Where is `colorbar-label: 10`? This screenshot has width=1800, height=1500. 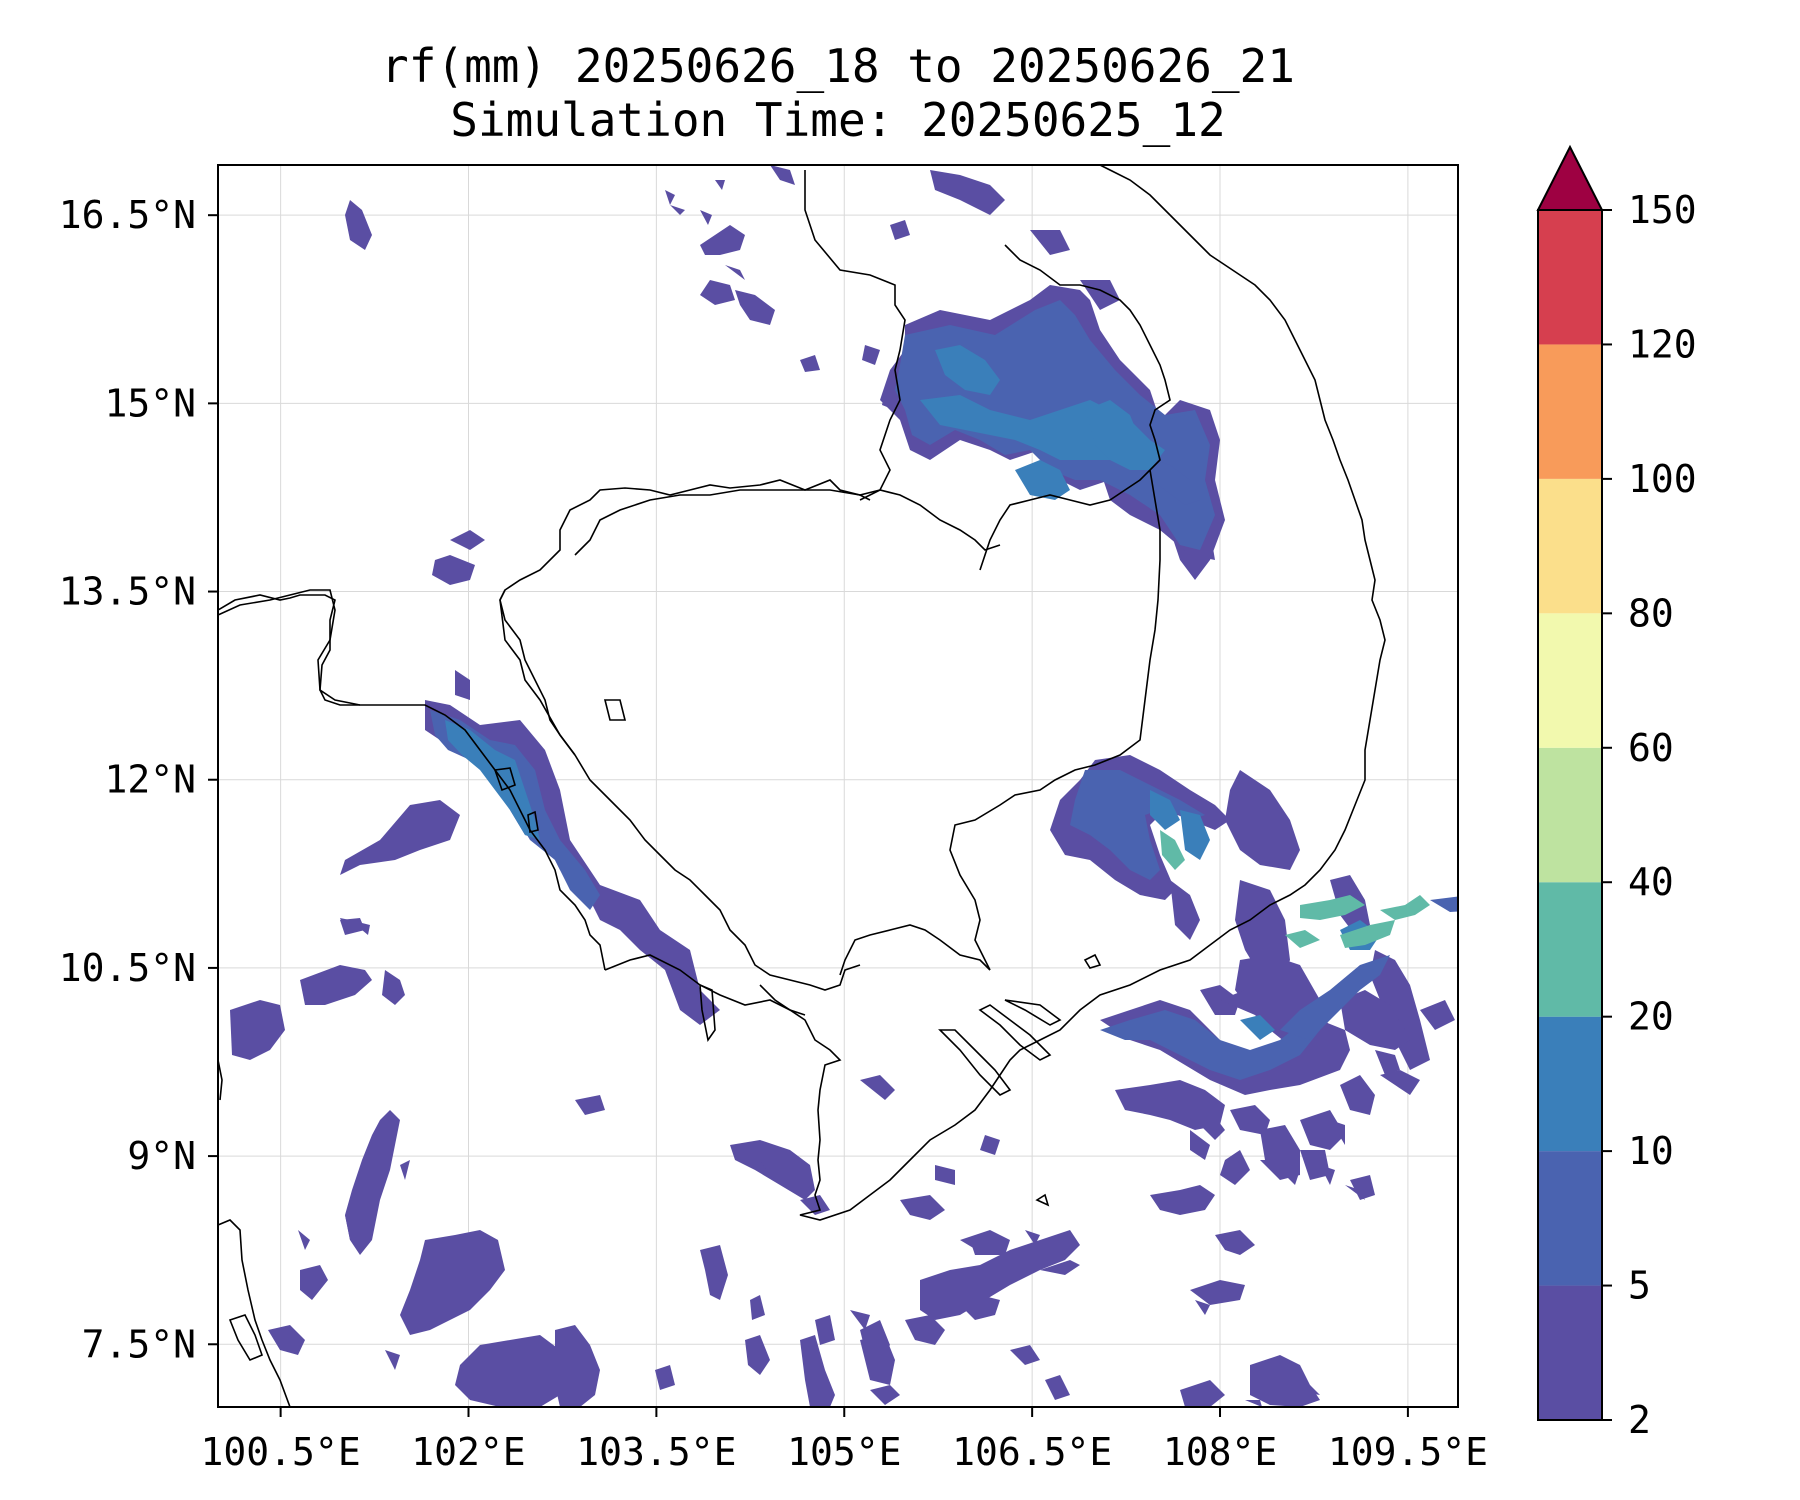 colorbar-label: 10 is located at coordinates (1651, 1151).